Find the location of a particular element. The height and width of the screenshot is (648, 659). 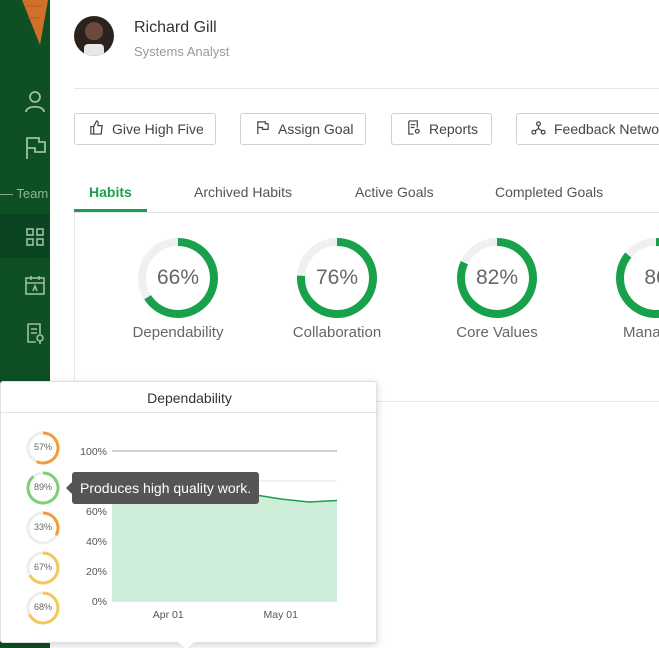

mini-score-ring: 67% is located at coordinates (43, 568).